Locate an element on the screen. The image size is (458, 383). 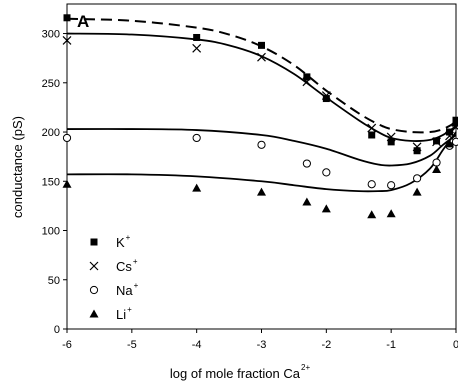
x-axis-label-superscript: 2+ is located at coordinates (305, 367).